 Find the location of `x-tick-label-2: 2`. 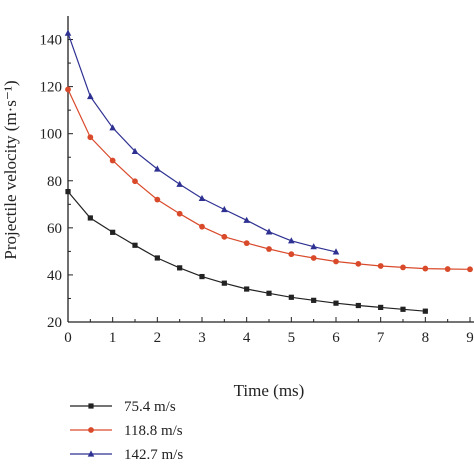

x-tick-label-2: 2 is located at coordinates (158, 338).